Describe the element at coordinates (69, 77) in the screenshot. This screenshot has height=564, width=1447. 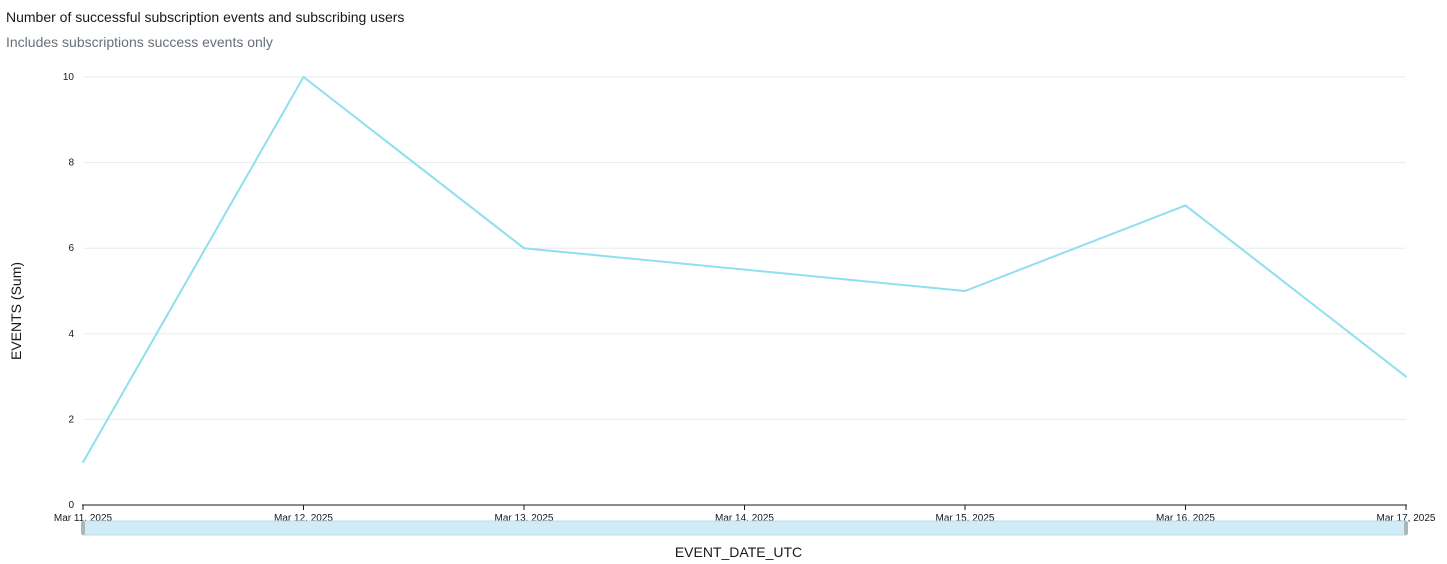
I see `y-tick-label: 10` at that location.